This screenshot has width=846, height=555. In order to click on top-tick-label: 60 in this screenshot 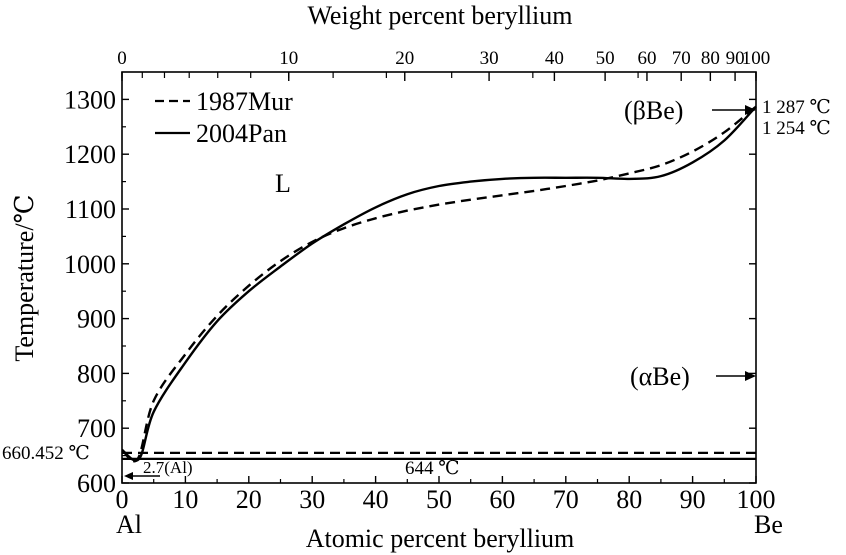, I will do `click(646, 58)`.